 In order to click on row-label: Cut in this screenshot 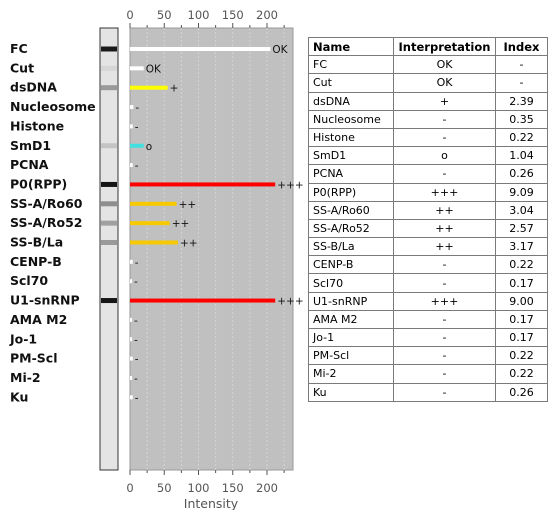, I will do `click(22, 67)`.